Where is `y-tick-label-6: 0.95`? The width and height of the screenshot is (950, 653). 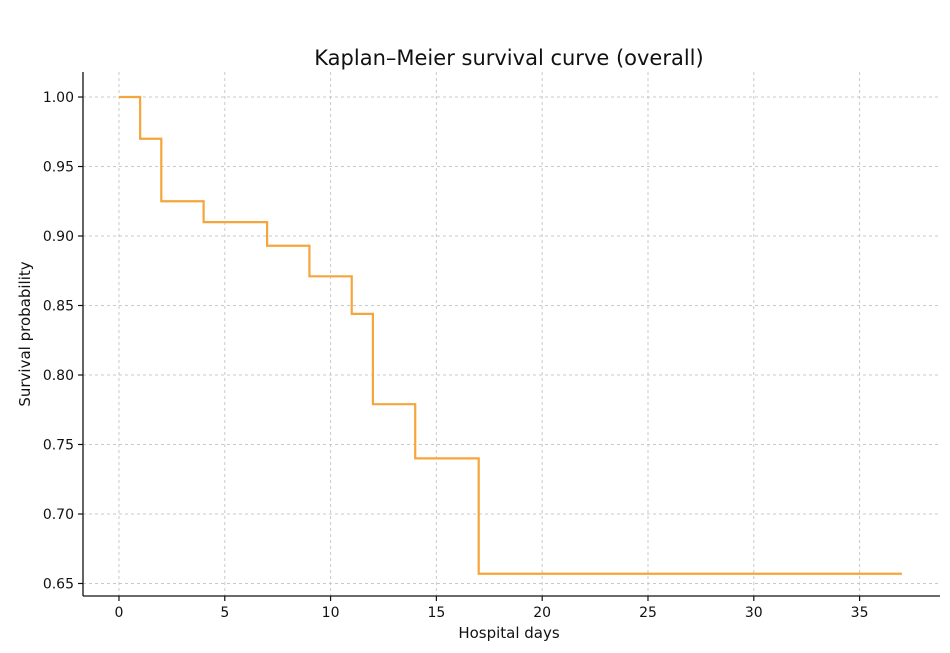
y-tick-label-6: 0.95 is located at coordinates (58, 168).